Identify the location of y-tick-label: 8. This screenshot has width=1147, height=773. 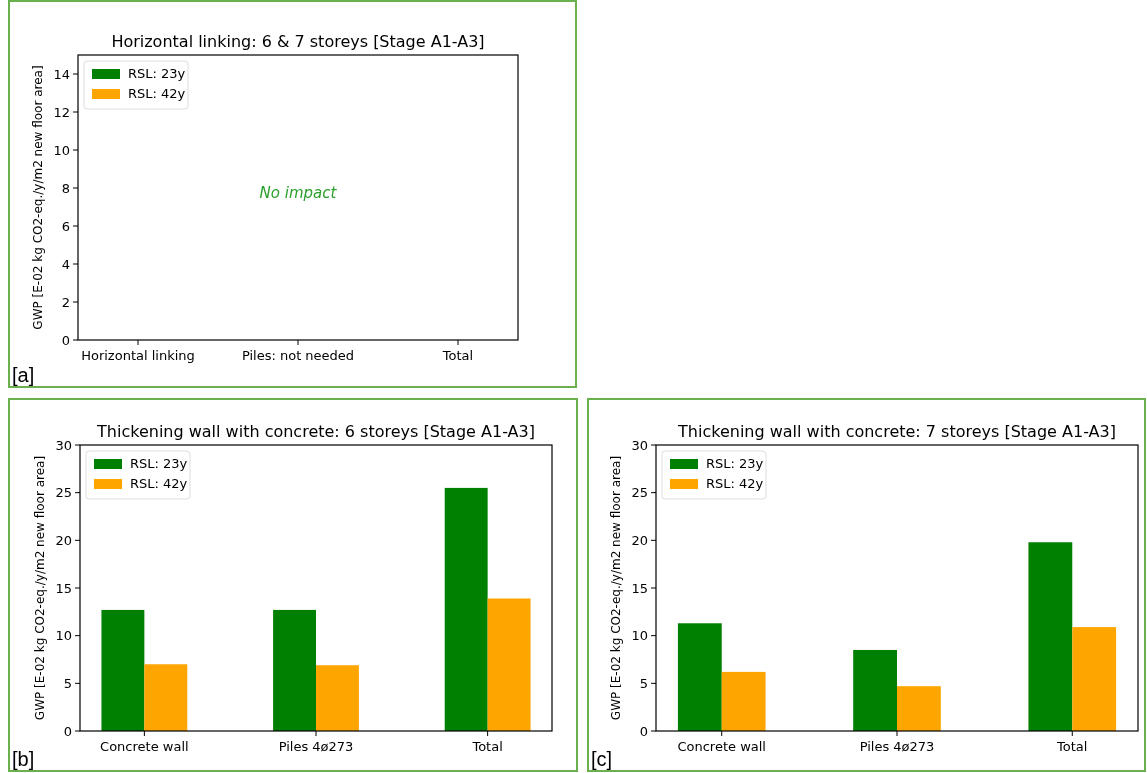
(65, 188).